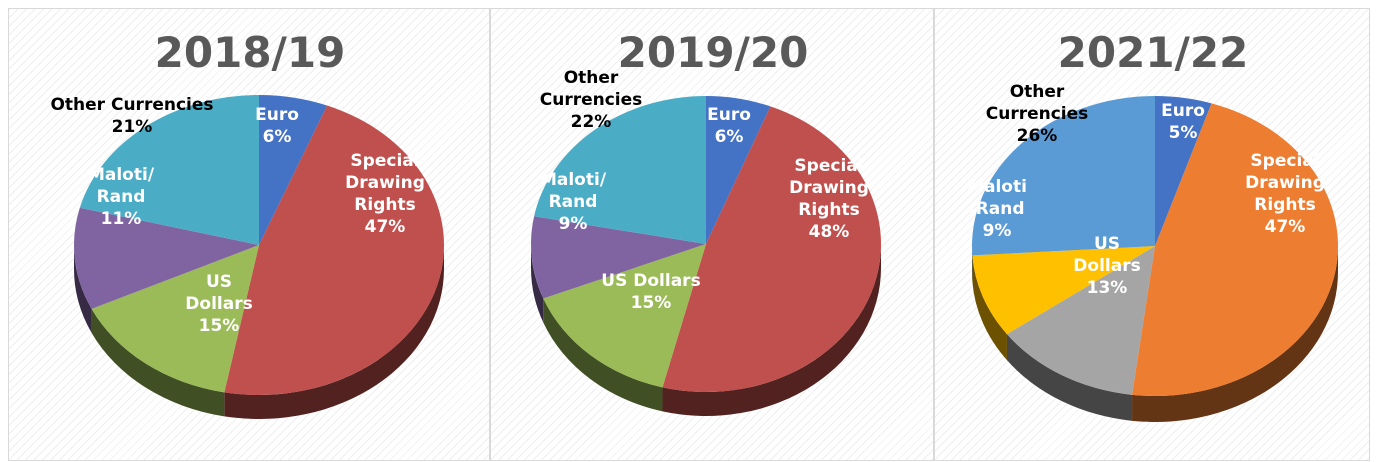 This screenshot has height=462, width=1378. What do you see at coordinates (997, 187) in the screenshot?
I see `data-label-line: Maloti` at bounding box center [997, 187].